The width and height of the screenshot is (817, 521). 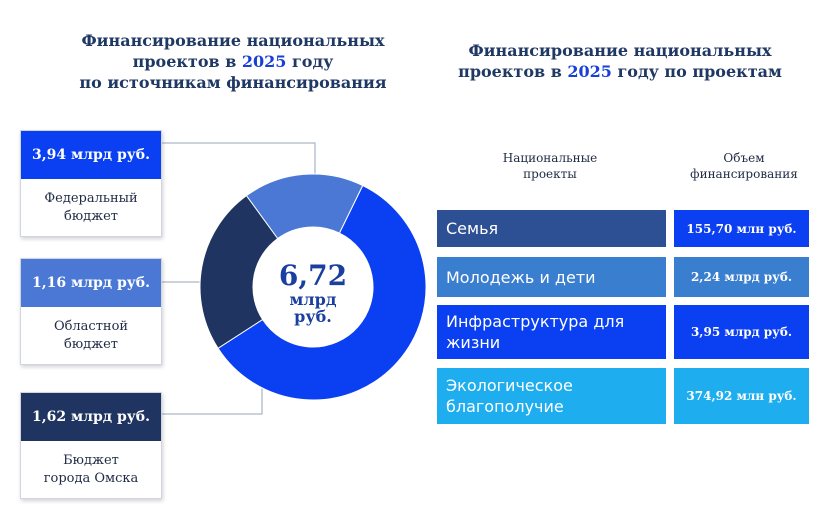 What do you see at coordinates (91, 326) in the screenshot?
I see `source-label-regional-line1: Областной` at bounding box center [91, 326].